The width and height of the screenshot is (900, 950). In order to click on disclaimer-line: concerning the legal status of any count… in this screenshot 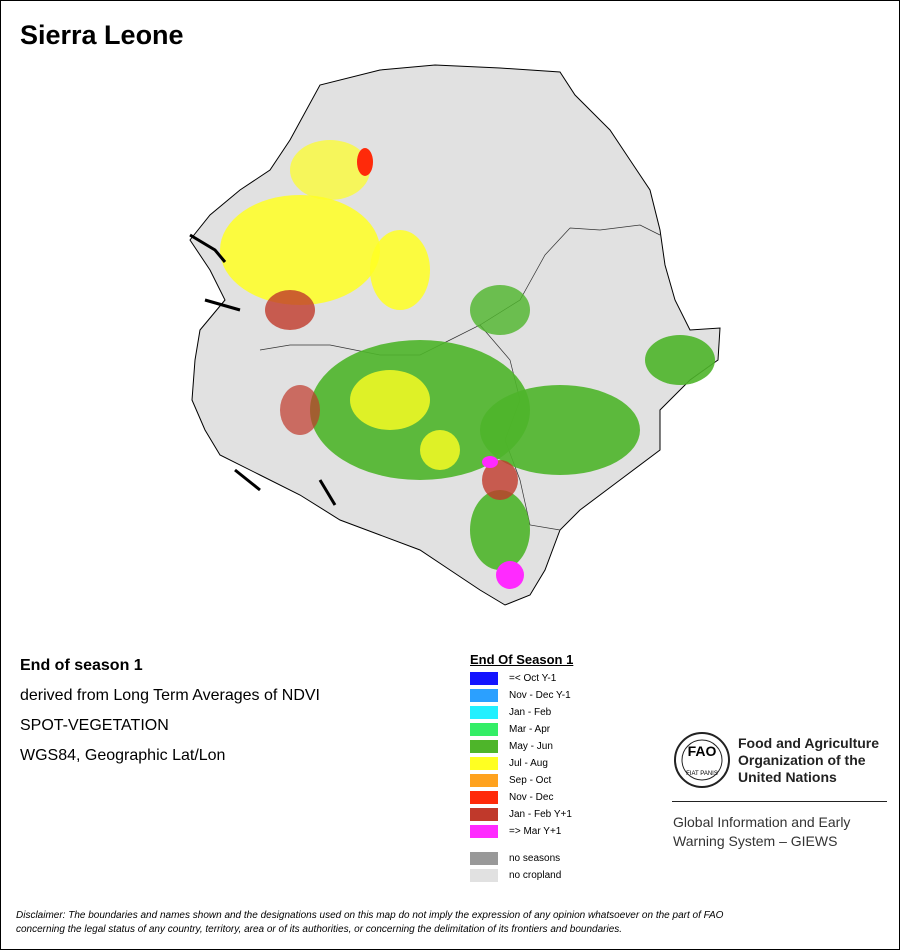, I will do `click(319, 929)`.